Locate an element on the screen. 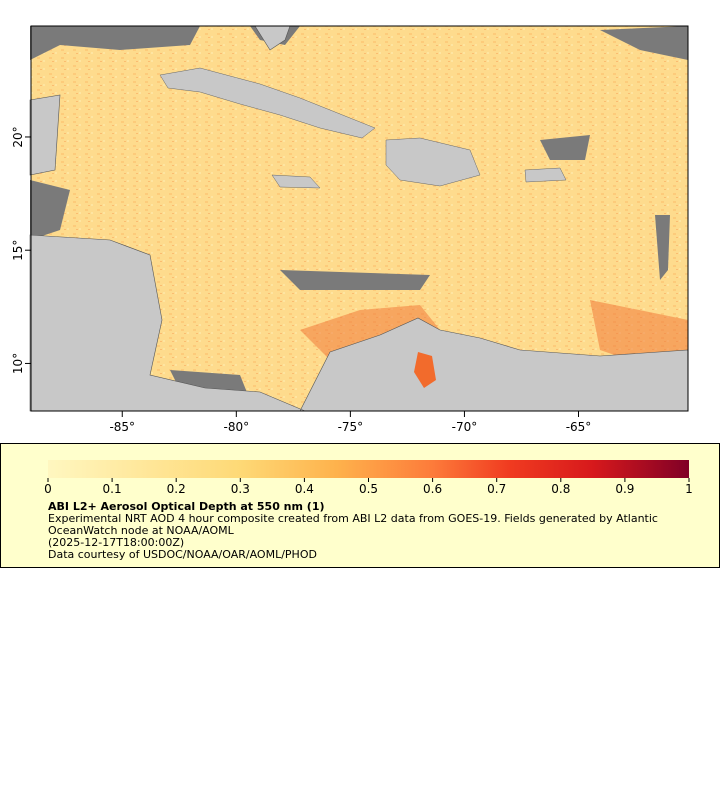  x-tick-label: -70° is located at coordinates (465, 427).